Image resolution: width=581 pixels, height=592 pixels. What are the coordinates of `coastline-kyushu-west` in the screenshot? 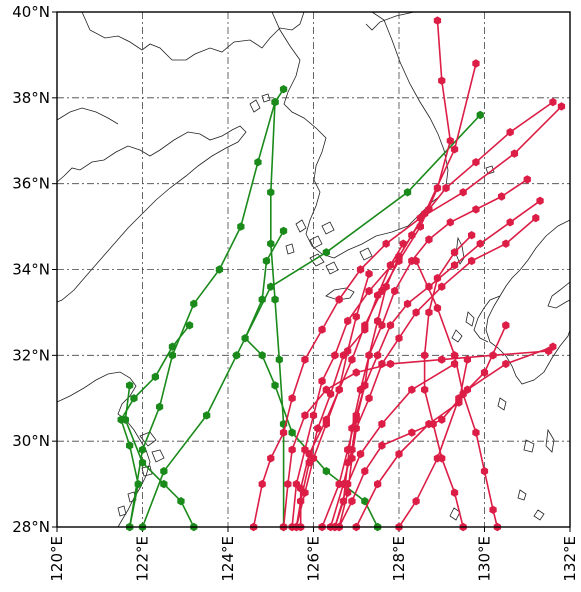 It's located at (487, 319).